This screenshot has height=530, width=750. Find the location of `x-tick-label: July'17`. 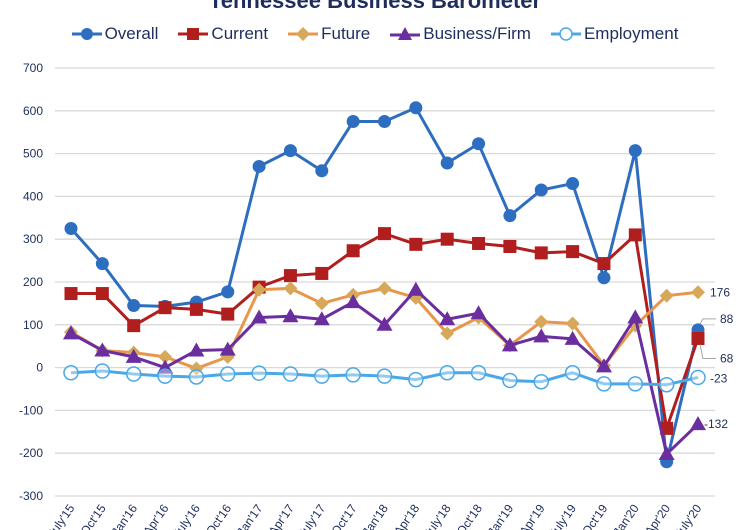

x-tick-label: July'17 is located at coordinates (312, 515).